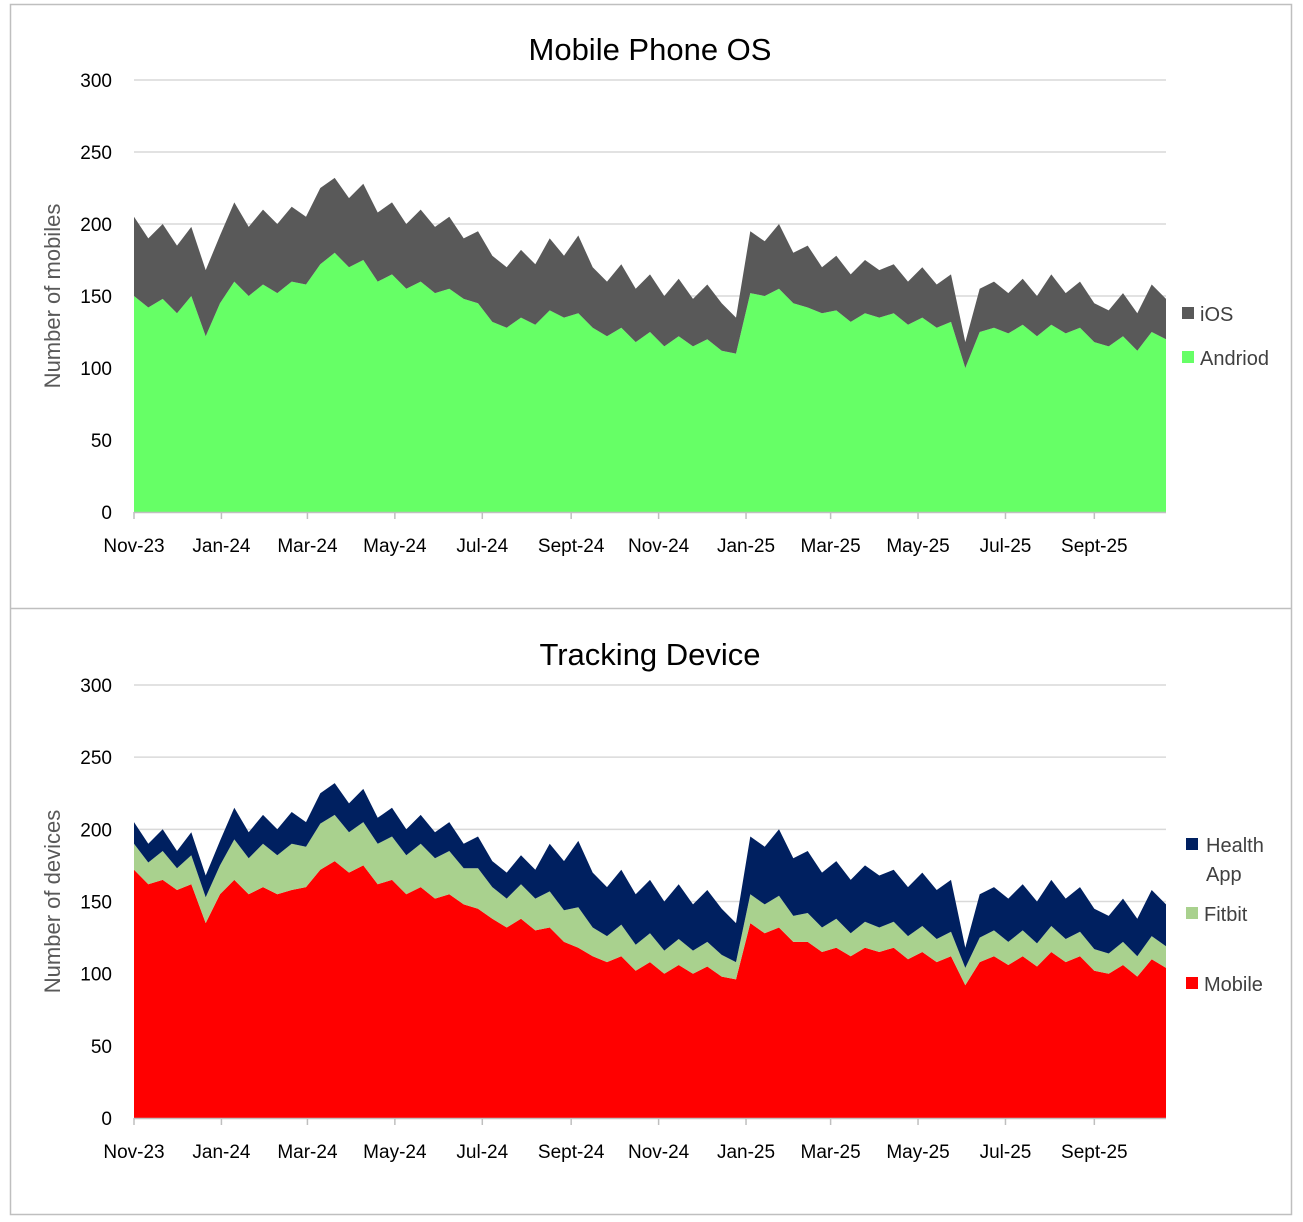 Image resolution: width=1303 pixels, height=1222 pixels. What do you see at coordinates (52, 901) in the screenshot?
I see `y-axis-label: Number of devices` at bounding box center [52, 901].